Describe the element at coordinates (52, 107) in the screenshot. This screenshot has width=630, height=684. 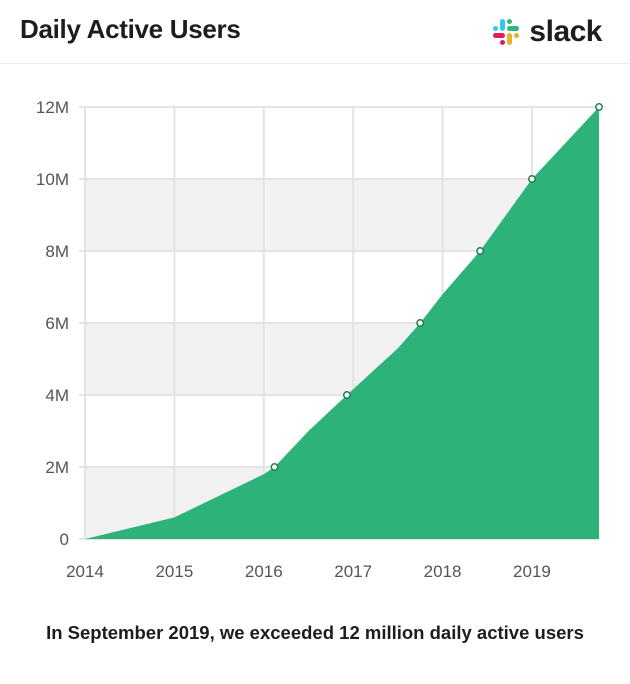
I see `y-tick-label: 12M` at that location.